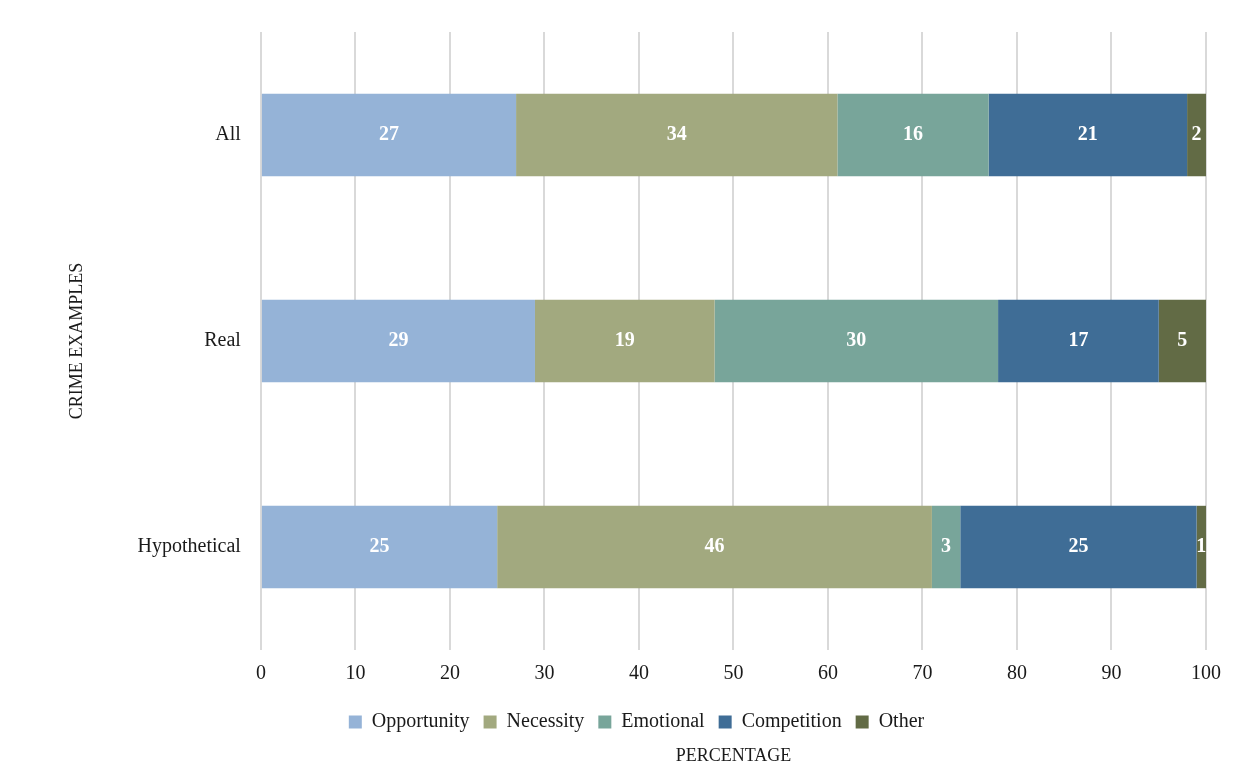 This screenshot has height=776, width=1233. I want to click on data-label: 3, so click(946, 545).